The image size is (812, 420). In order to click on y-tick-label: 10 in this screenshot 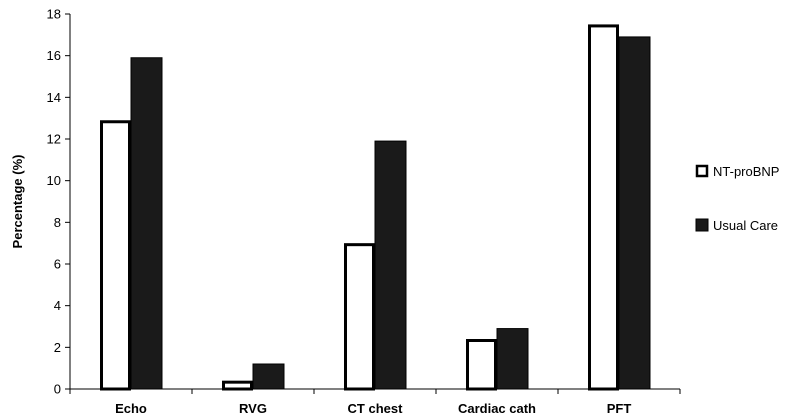, I will do `click(54, 180)`.